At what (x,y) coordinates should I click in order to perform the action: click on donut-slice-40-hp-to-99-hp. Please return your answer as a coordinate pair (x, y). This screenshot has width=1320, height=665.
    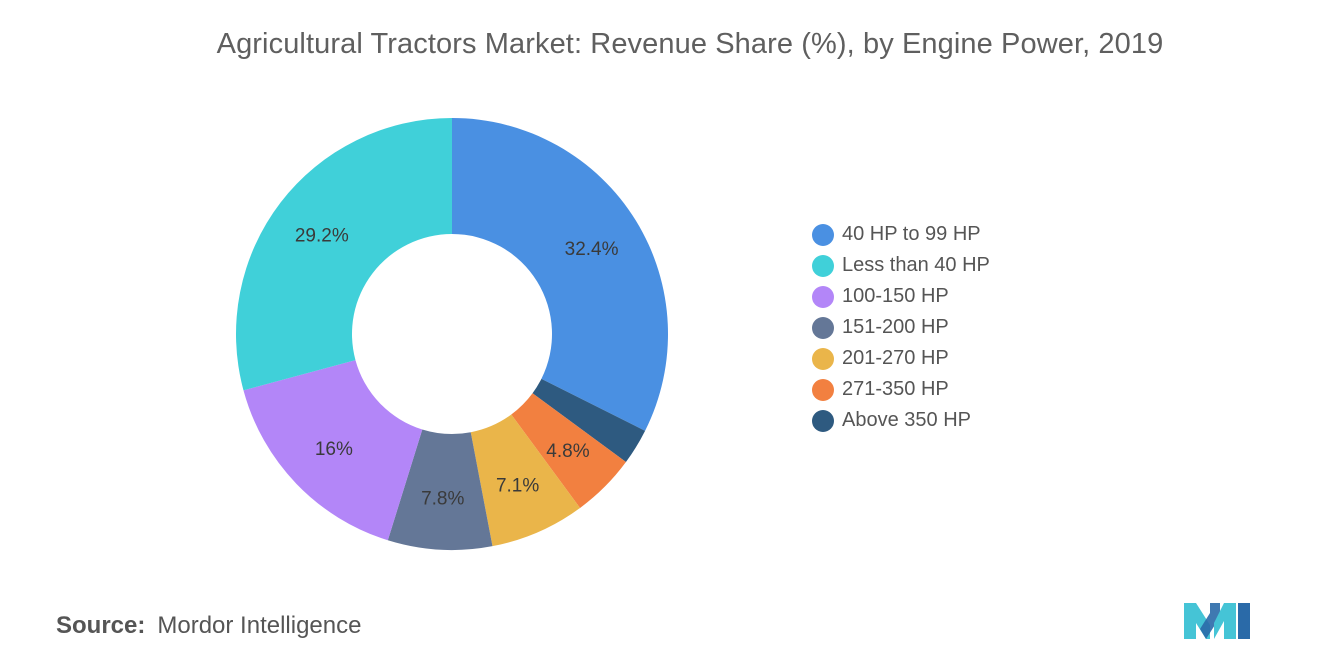
    Looking at the image, I should click on (560, 274).